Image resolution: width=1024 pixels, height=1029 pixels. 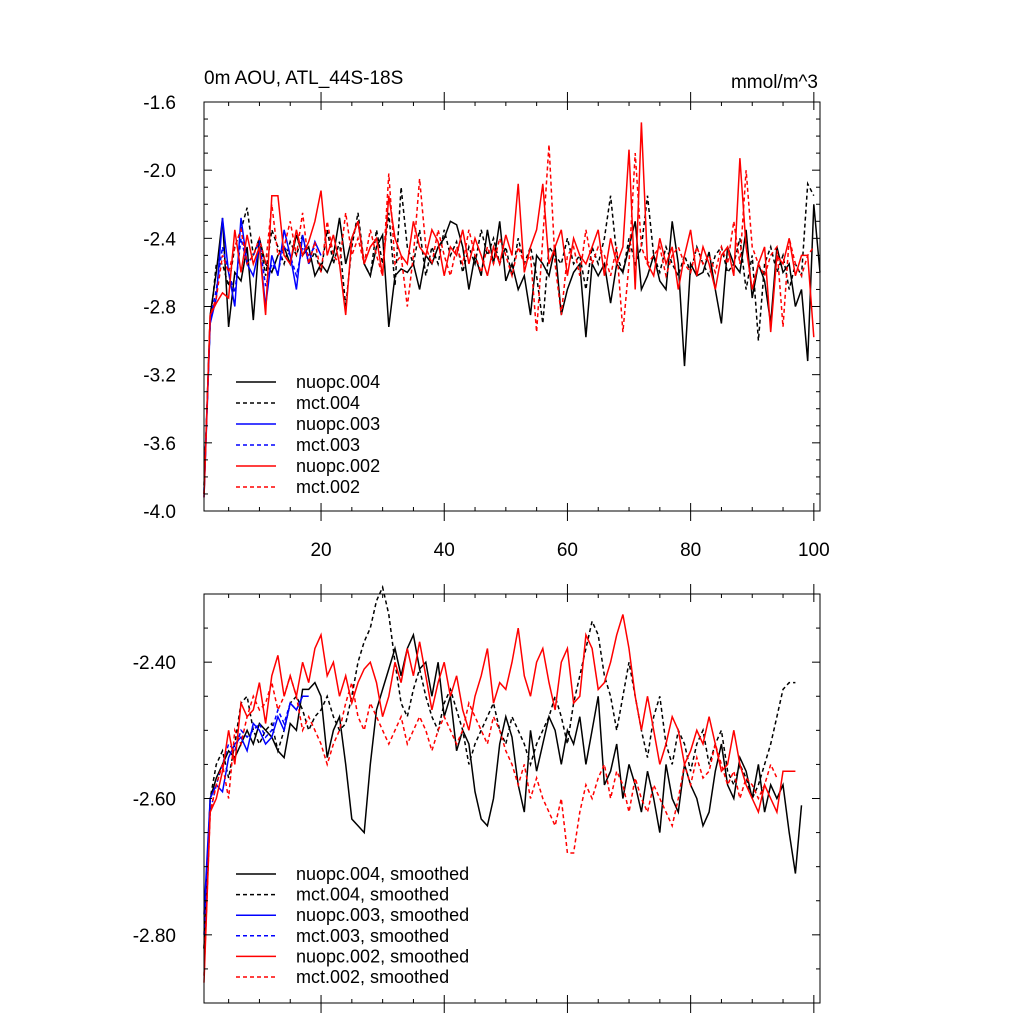 I want to click on legend-label-nuopc-002-smoothed: nuopc.002, smoothed, so click(x=382, y=956).